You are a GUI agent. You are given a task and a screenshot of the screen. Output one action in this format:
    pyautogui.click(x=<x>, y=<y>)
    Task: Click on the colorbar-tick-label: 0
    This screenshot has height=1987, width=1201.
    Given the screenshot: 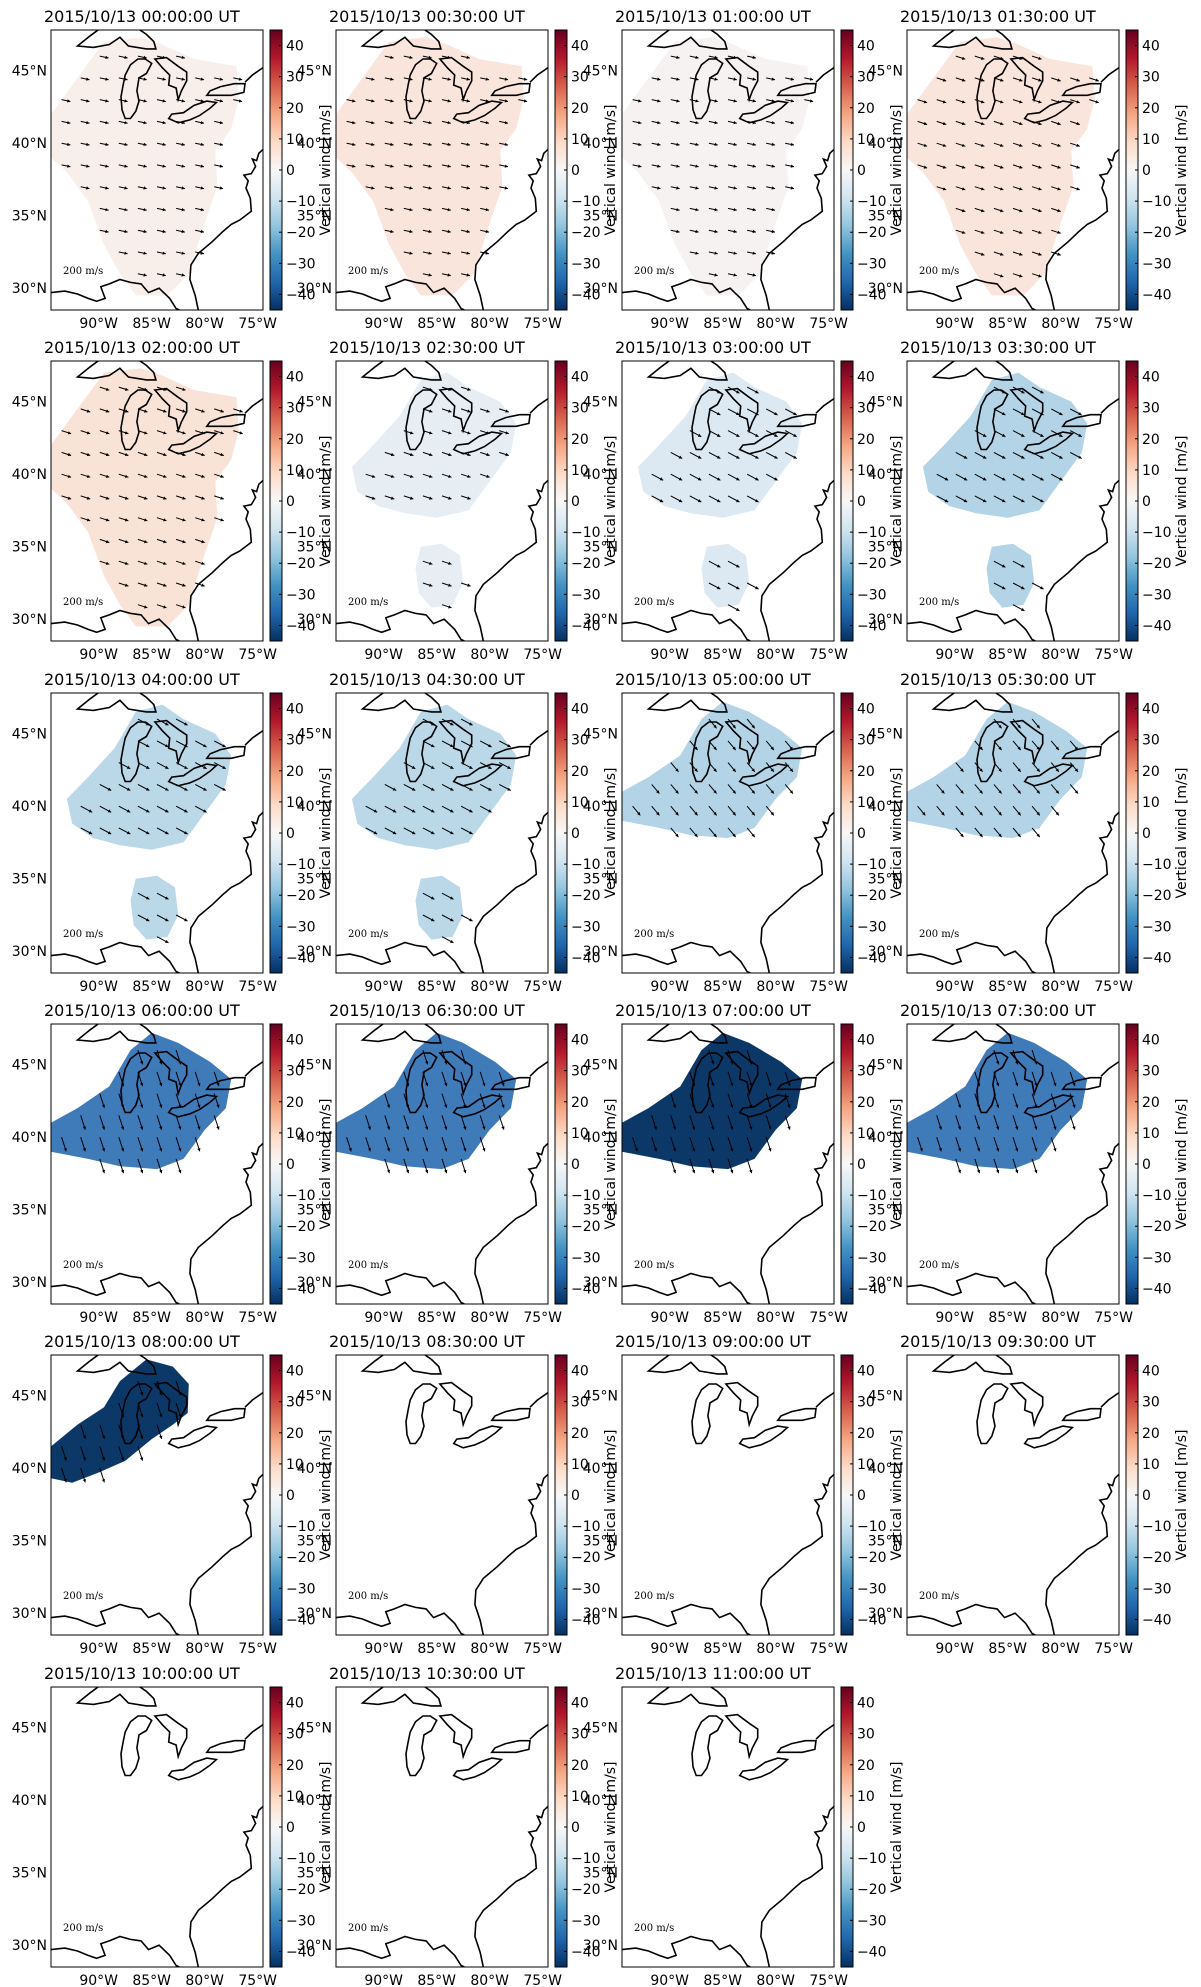 What is the action you would take?
    pyautogui.click(x=1146, y=834)
    